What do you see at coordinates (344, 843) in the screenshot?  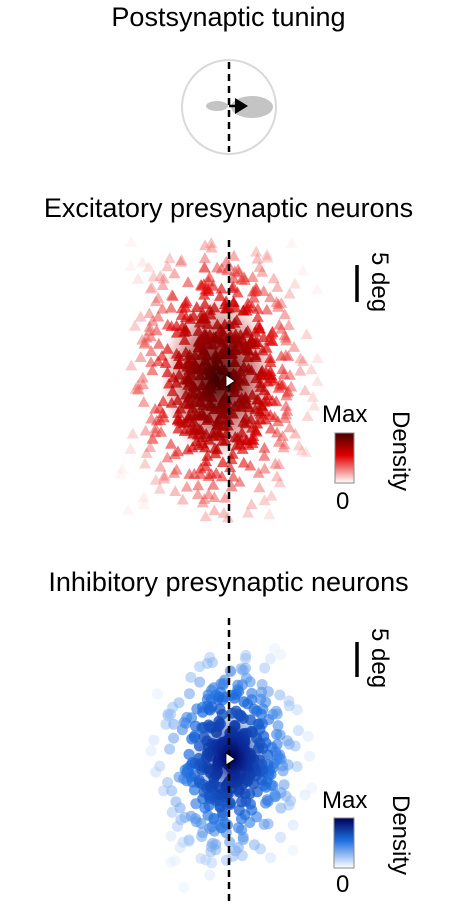 I see `inhibitory-colorbar` at bounding box center [344, 843].